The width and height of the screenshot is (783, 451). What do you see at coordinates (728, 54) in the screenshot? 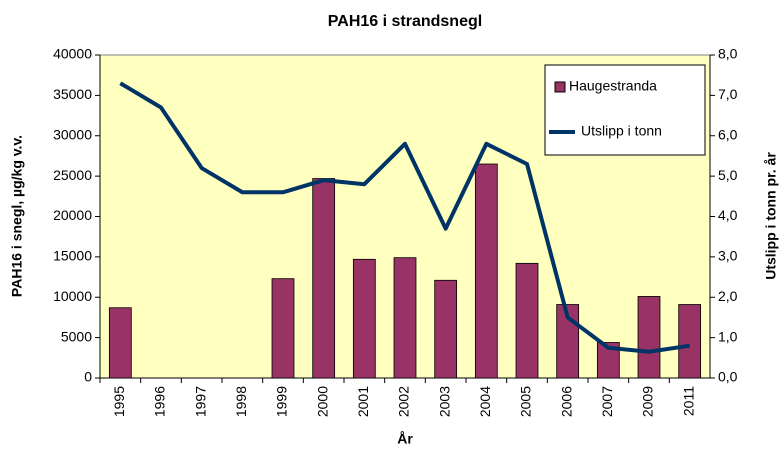
I see `y2-tick-label: 8,0` at bounding box center [728, 54].